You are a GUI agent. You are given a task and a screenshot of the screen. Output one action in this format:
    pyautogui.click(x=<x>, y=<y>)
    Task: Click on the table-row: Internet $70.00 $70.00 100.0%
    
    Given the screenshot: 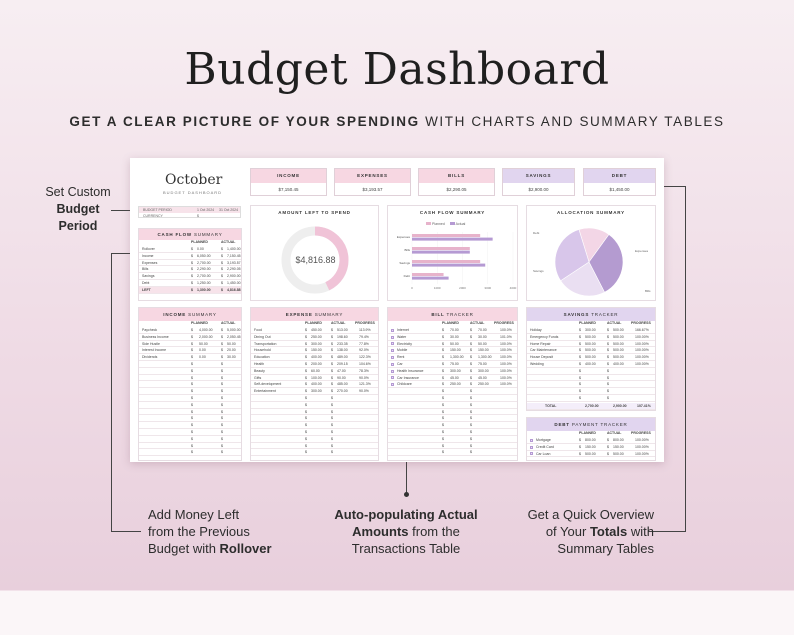 What is the action you would take?
    pyautogui.click(x=452, y=330)
    